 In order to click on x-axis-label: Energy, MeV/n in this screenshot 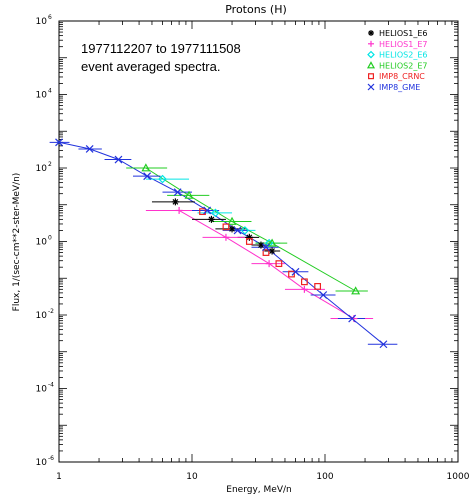, I will do `click(258, 490)`.